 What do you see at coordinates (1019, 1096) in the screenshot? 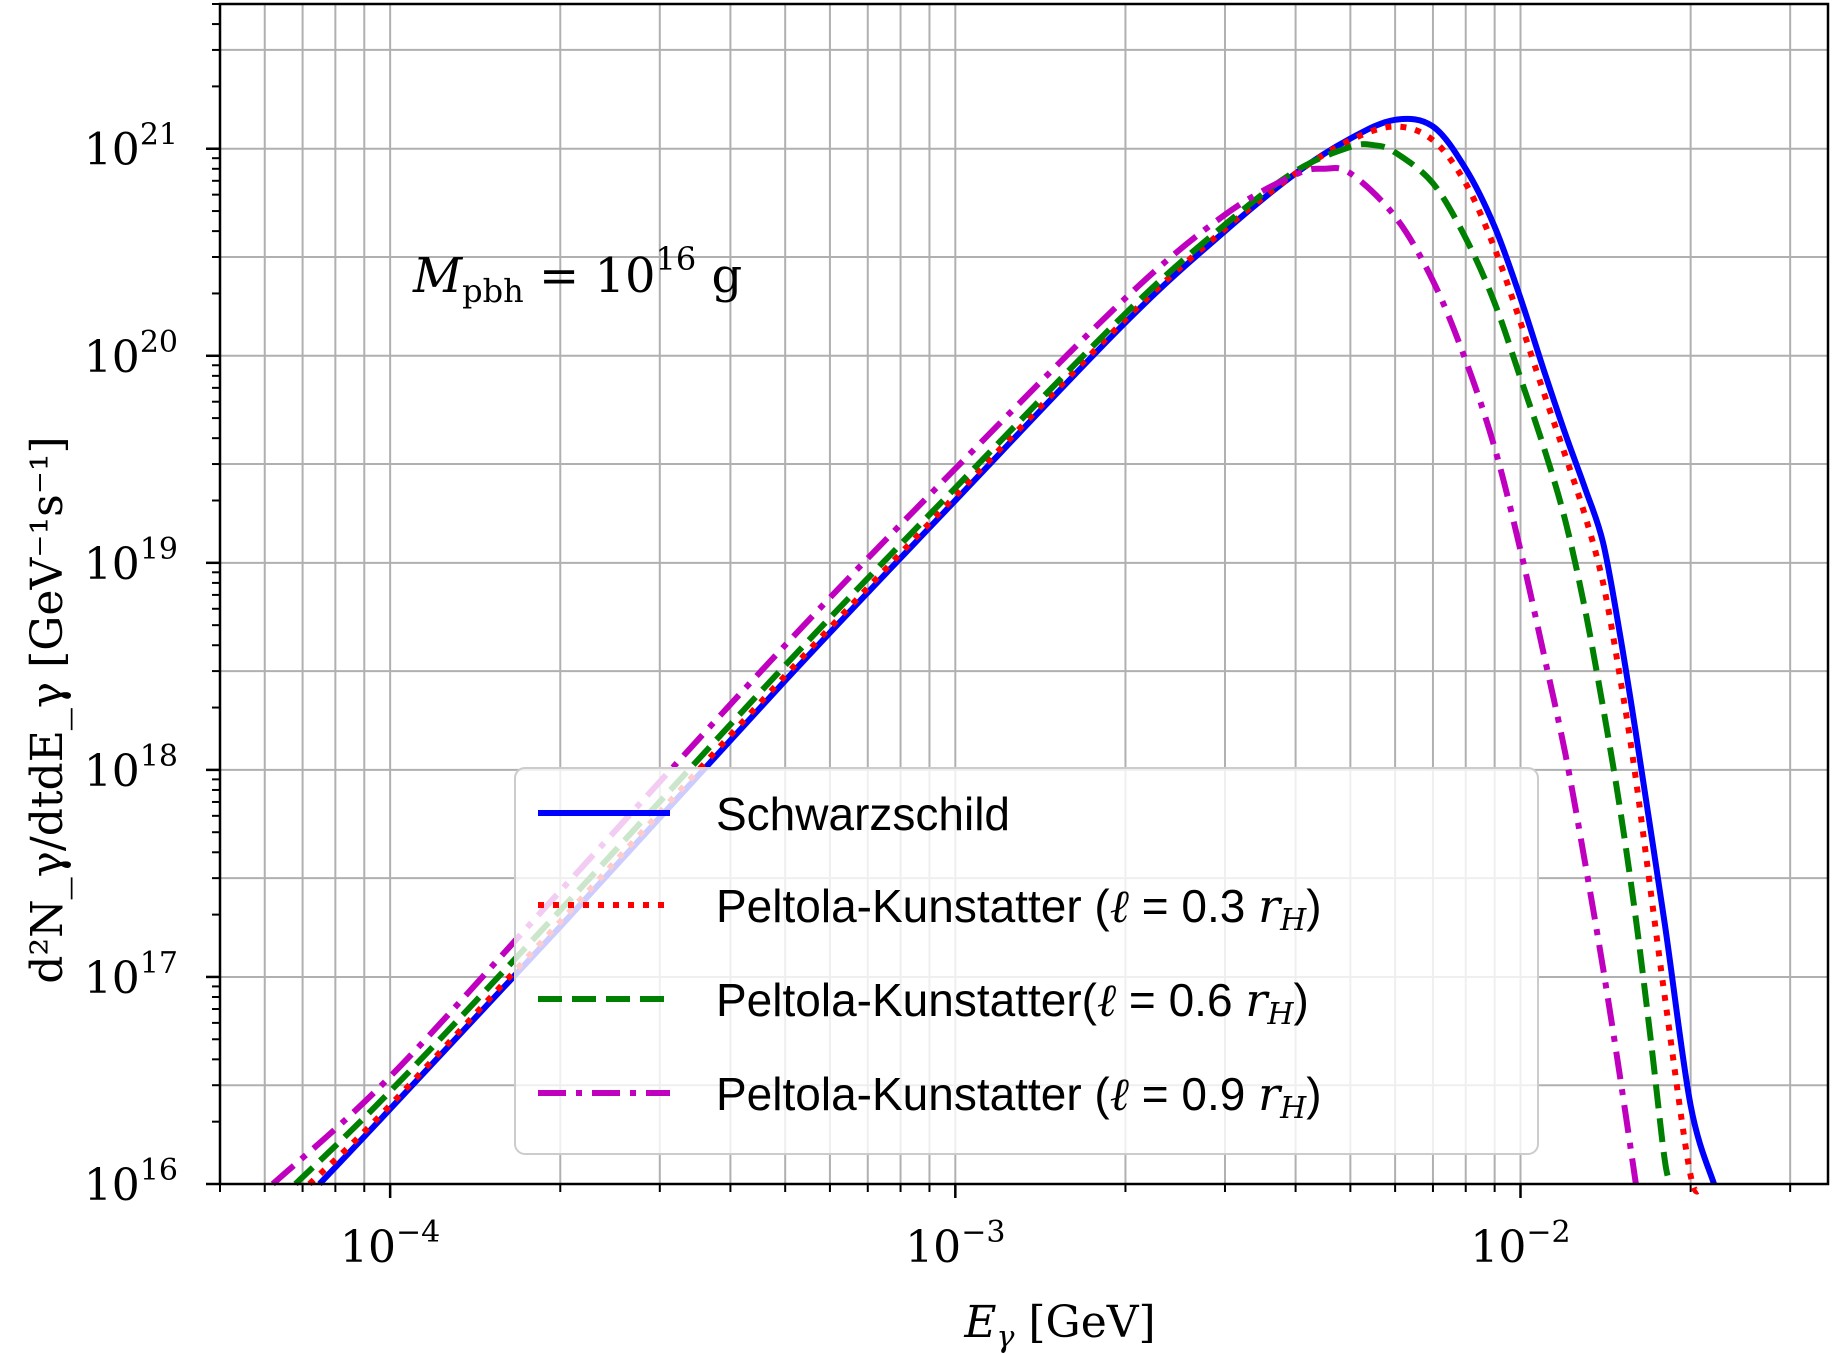
I see `legend-label-pk-0-9: Peltola-Kunstatter (ℓ = 0.9 rH)` at bounding box center [1019, 1096].